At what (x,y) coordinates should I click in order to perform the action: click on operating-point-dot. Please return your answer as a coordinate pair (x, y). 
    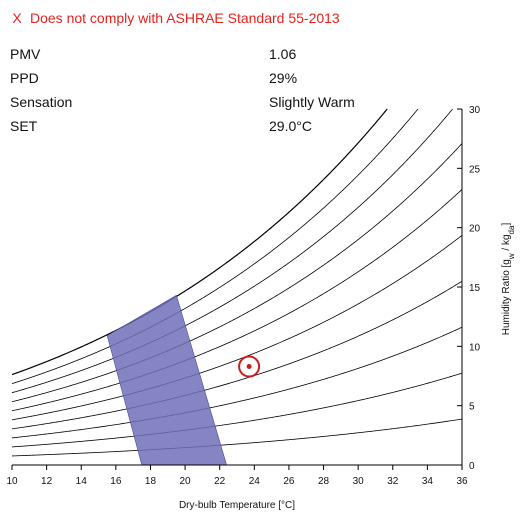
    Looking at the image, I should click on (249, 367).